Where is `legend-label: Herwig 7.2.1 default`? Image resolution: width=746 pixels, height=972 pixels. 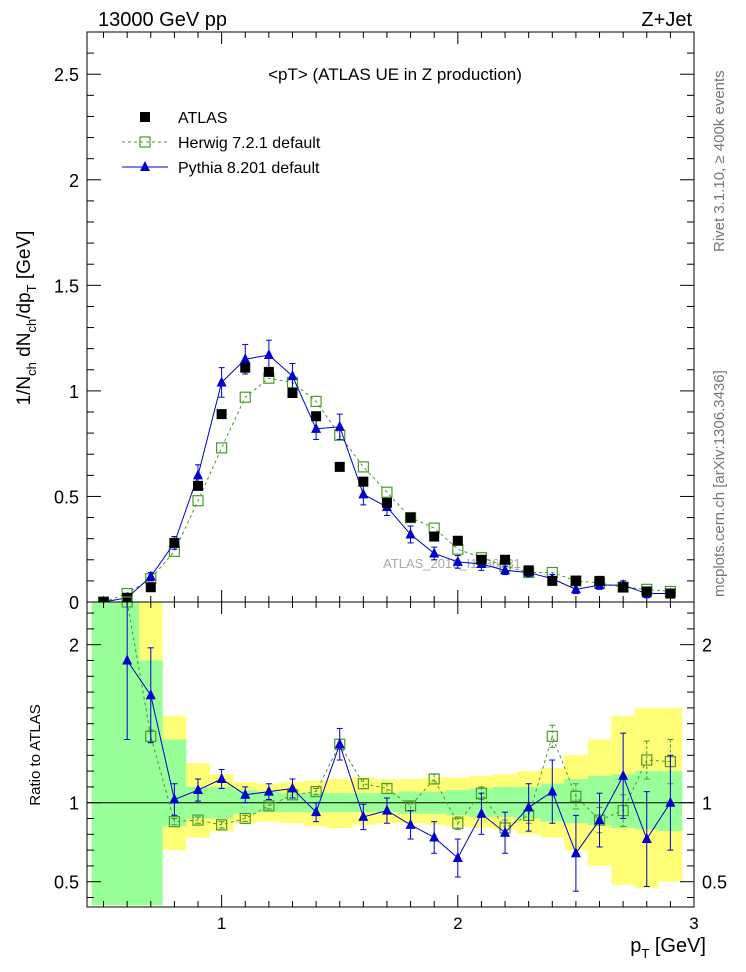 legend-label: Herwig 7.2.1 default is located at coordinates (249, 143).